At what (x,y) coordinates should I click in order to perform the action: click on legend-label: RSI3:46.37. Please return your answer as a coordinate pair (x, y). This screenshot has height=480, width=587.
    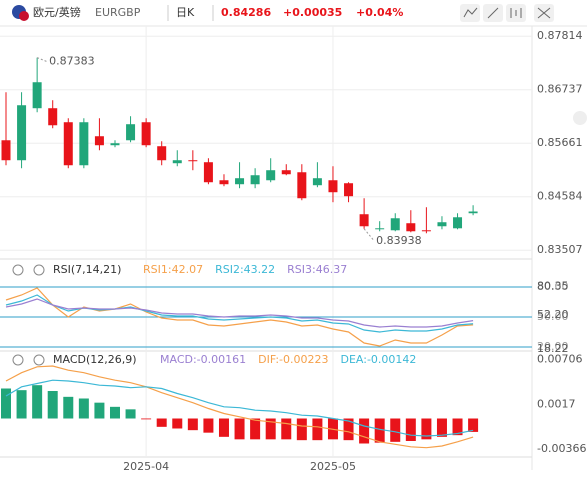
    Looking at the image, I should click on (317, 269).